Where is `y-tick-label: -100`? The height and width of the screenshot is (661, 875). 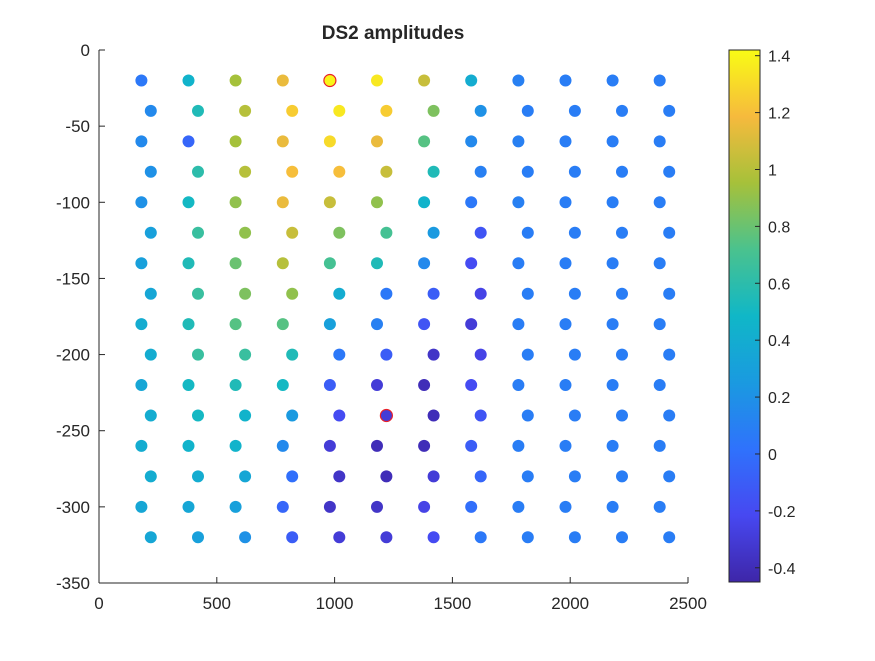
y-tick-label: -100 is located at coordinates (73, 202).